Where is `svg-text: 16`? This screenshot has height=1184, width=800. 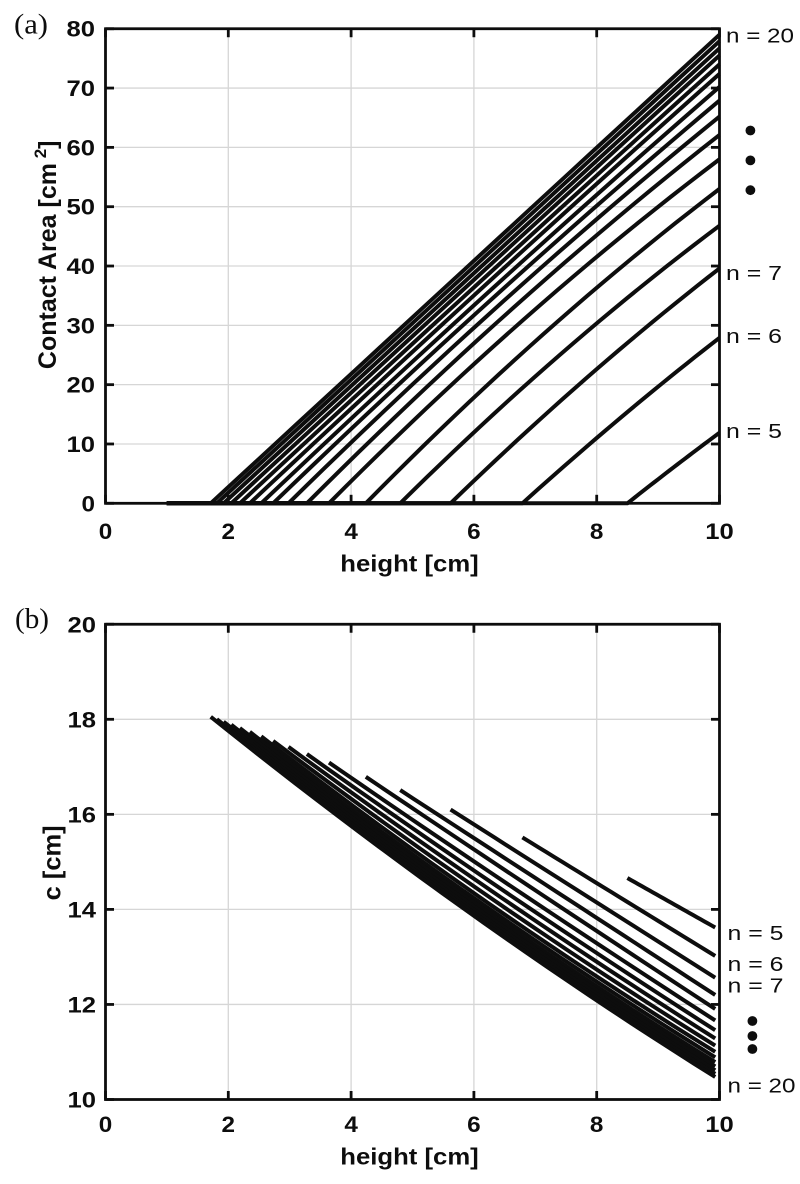
svg-text: 16 is located at coordinates (82, 814).